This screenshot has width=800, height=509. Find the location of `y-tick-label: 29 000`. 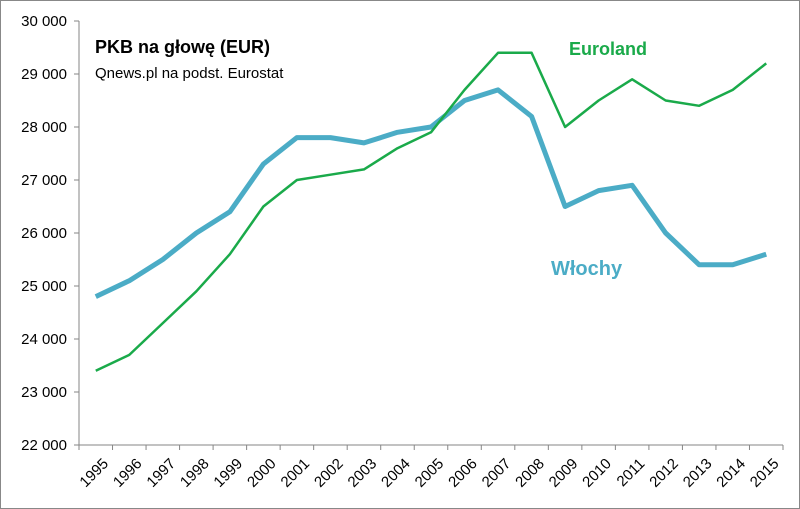

y-tick-label: 29 000 is located at coordinates (44, 74).